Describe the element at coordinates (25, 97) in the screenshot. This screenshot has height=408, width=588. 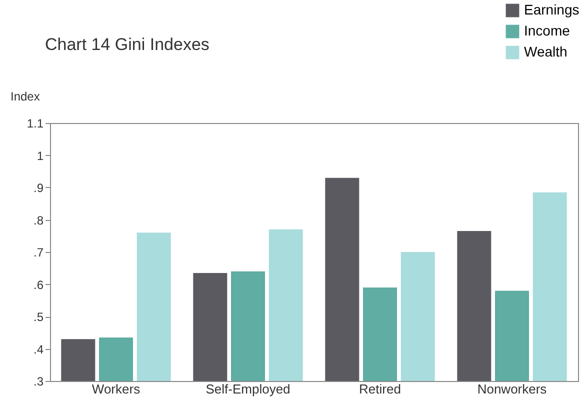
I see `y-axis-title: Index` at that location.